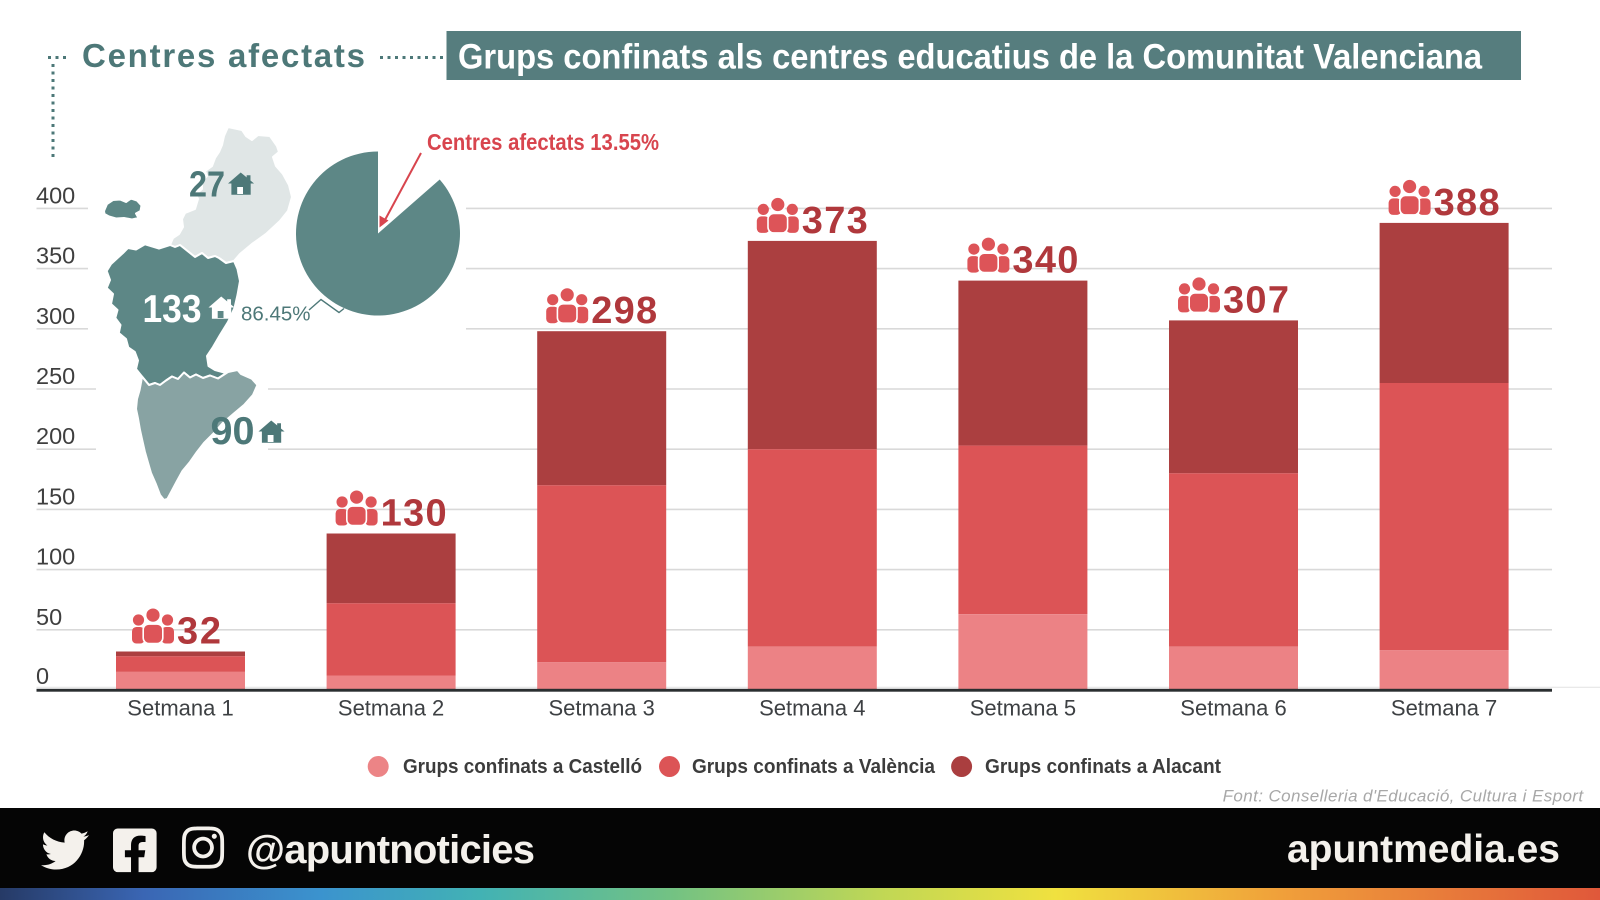  I want to click on svg-text: Grups confinats a Alacant, so click(1103, 767).